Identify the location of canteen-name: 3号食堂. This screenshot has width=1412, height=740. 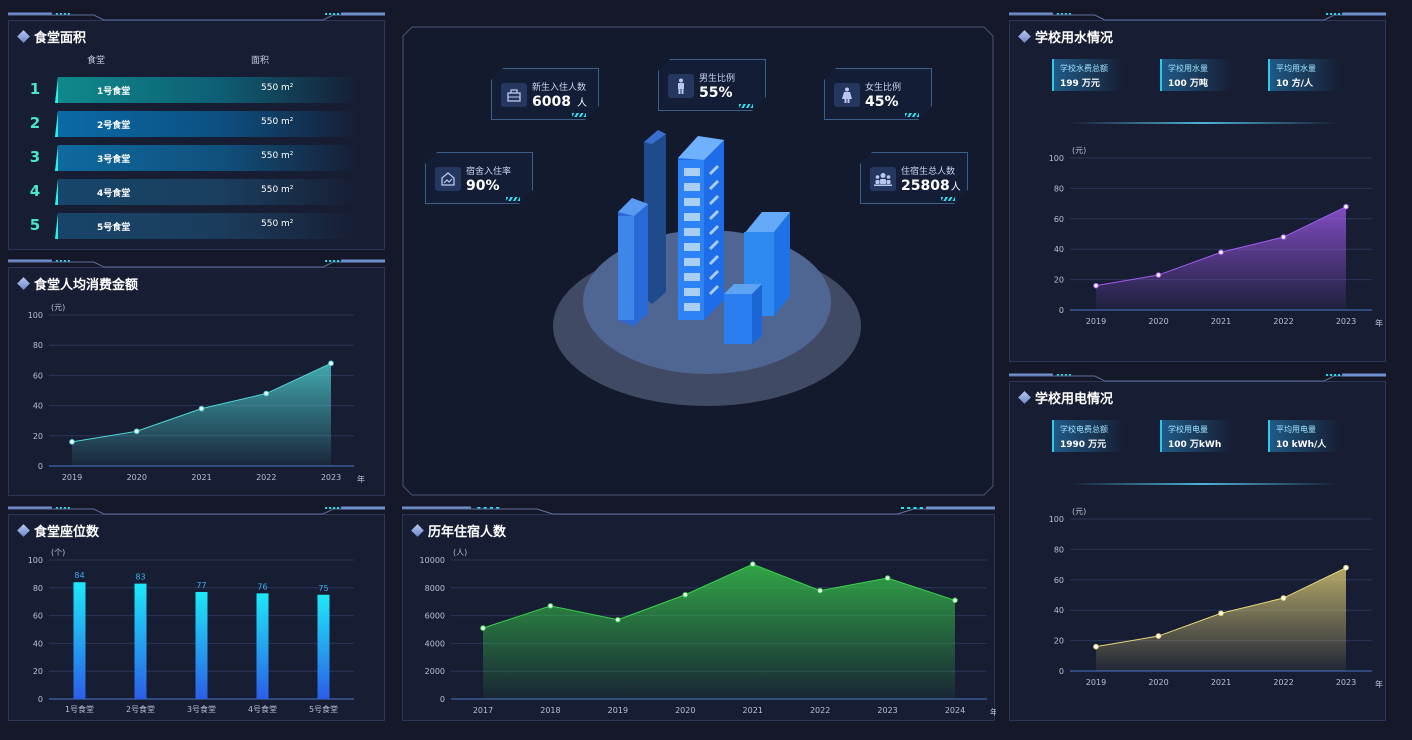
(114, 160).